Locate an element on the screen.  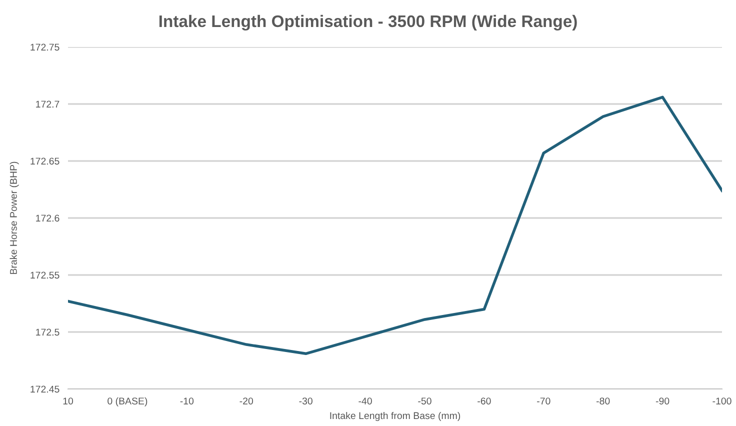
y-tick-label: 172.55 is located at coordinates (45, 275).